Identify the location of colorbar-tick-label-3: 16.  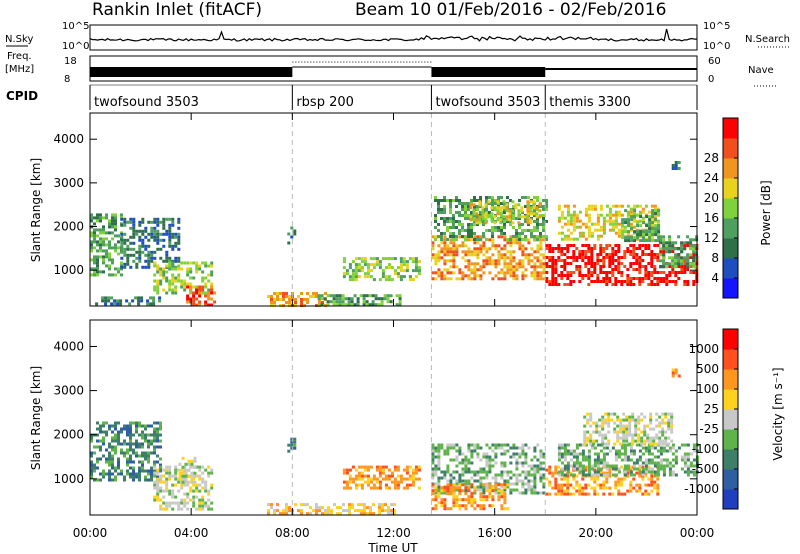
(711, 218).